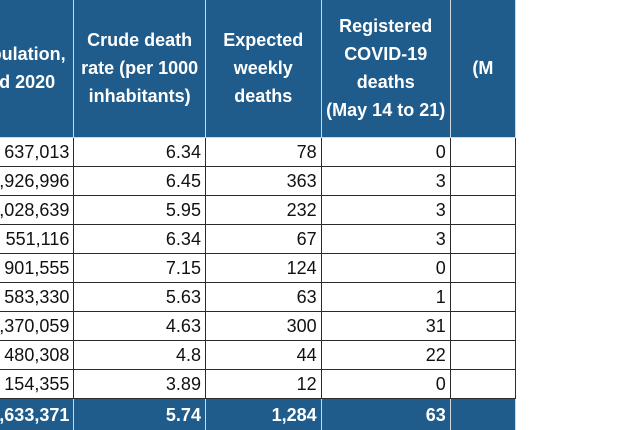  Describe the element at coordinates (385, 414) in the screenshot. I see `total-cell: 63` at that location.